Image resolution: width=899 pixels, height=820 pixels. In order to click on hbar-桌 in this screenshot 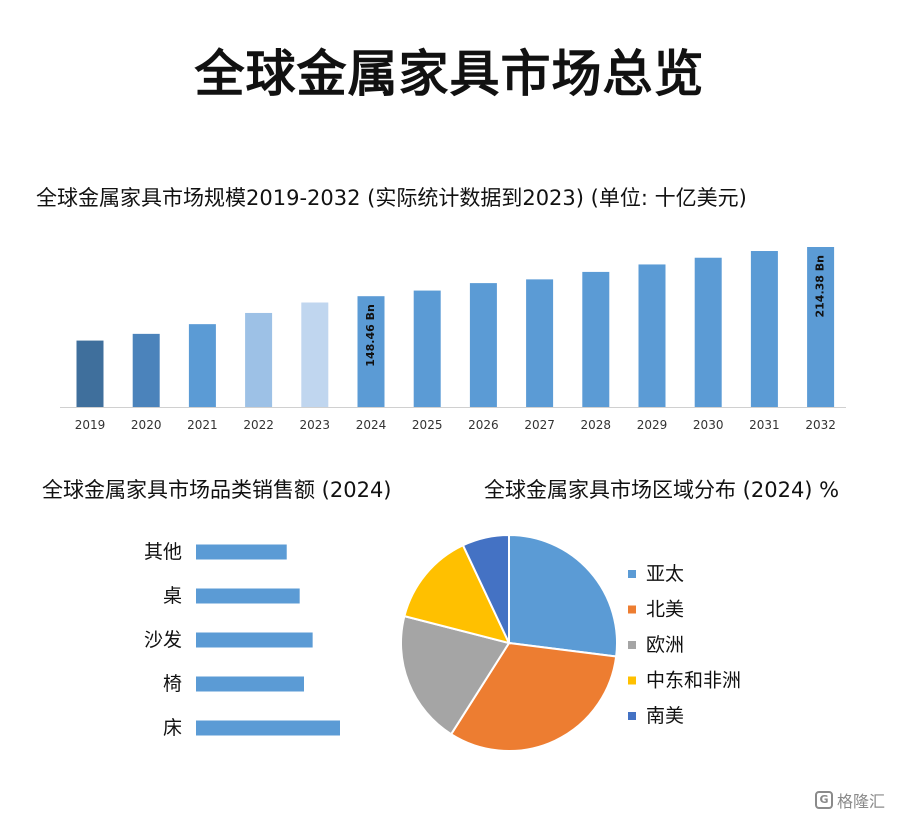, I will do `click(248, 596)`.